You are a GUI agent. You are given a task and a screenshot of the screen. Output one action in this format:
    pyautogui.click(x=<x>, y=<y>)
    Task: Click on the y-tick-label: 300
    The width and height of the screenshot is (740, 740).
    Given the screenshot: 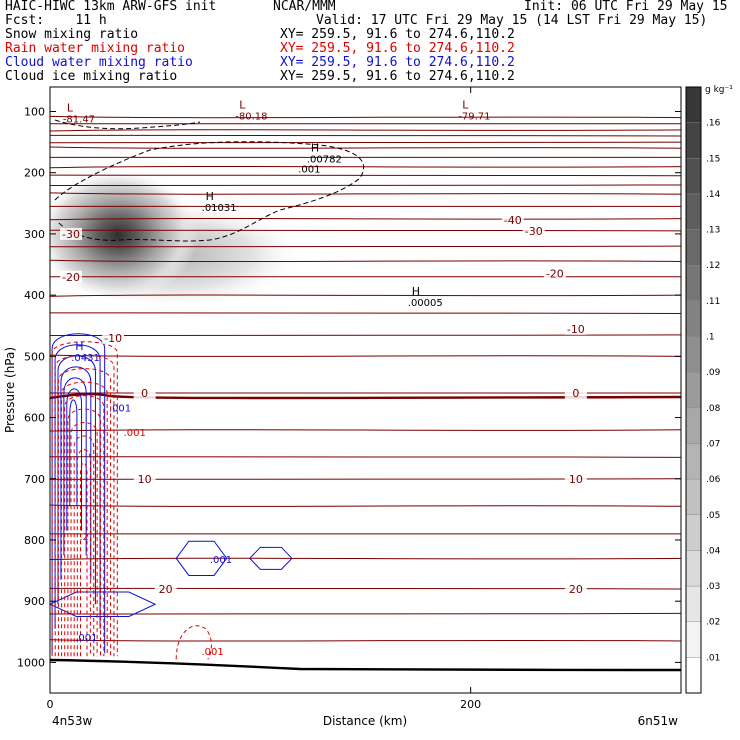 What is the action you would take?
    pyautogui.click(x=34, y=234)
    